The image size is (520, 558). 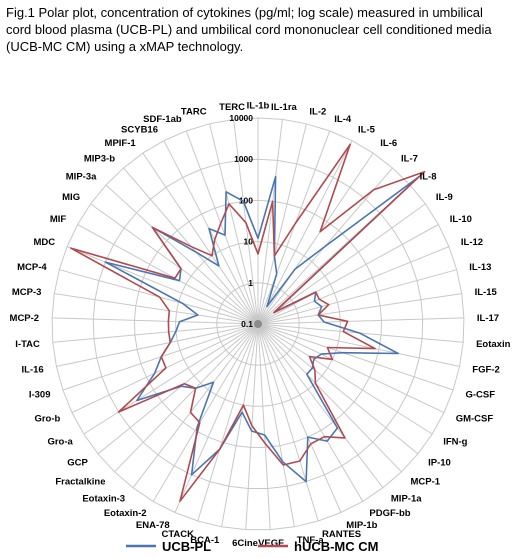 What do you see at coordinates (40, 395) in the screenshot?
I see `category-label: I-309` at bounding box center [40, 395].